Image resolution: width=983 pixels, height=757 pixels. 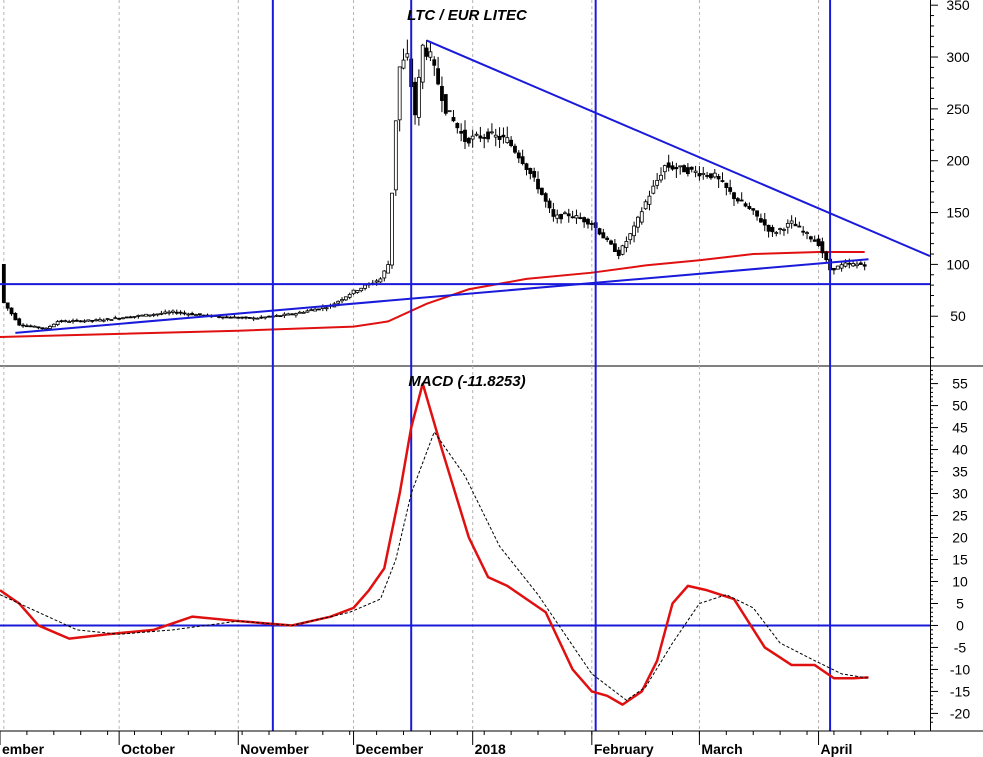 I want to click on macd-y-tick-label: 5, so click(x=960, y=603).